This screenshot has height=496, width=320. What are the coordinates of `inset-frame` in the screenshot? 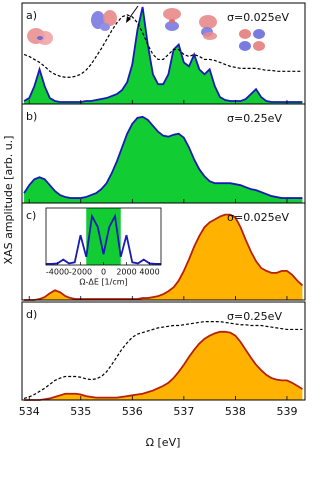 It's located at (103, 236).